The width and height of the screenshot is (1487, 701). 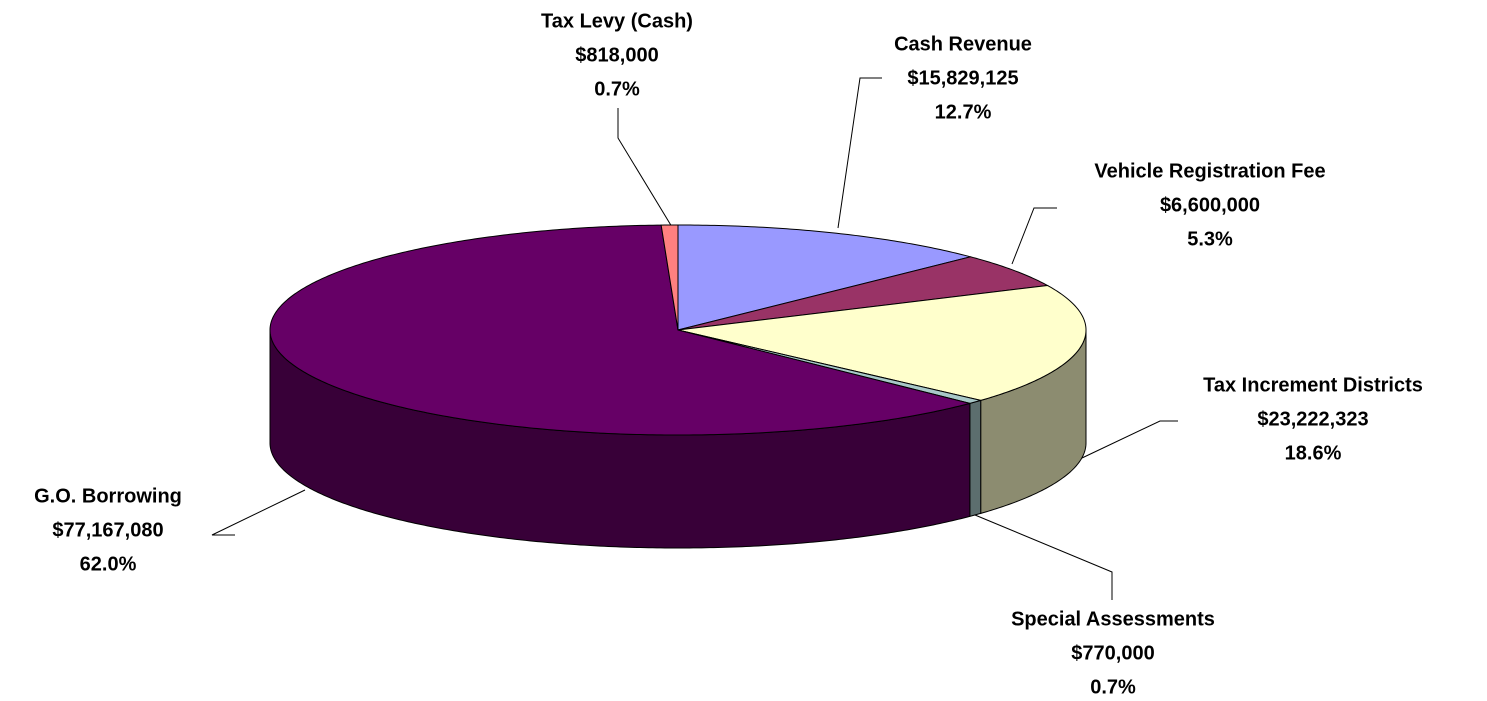 What do you see at coordinates (1313, 453) in the screenshot?
I see `slice-share-label: 18.6%` at bounding box center [1313, 453].